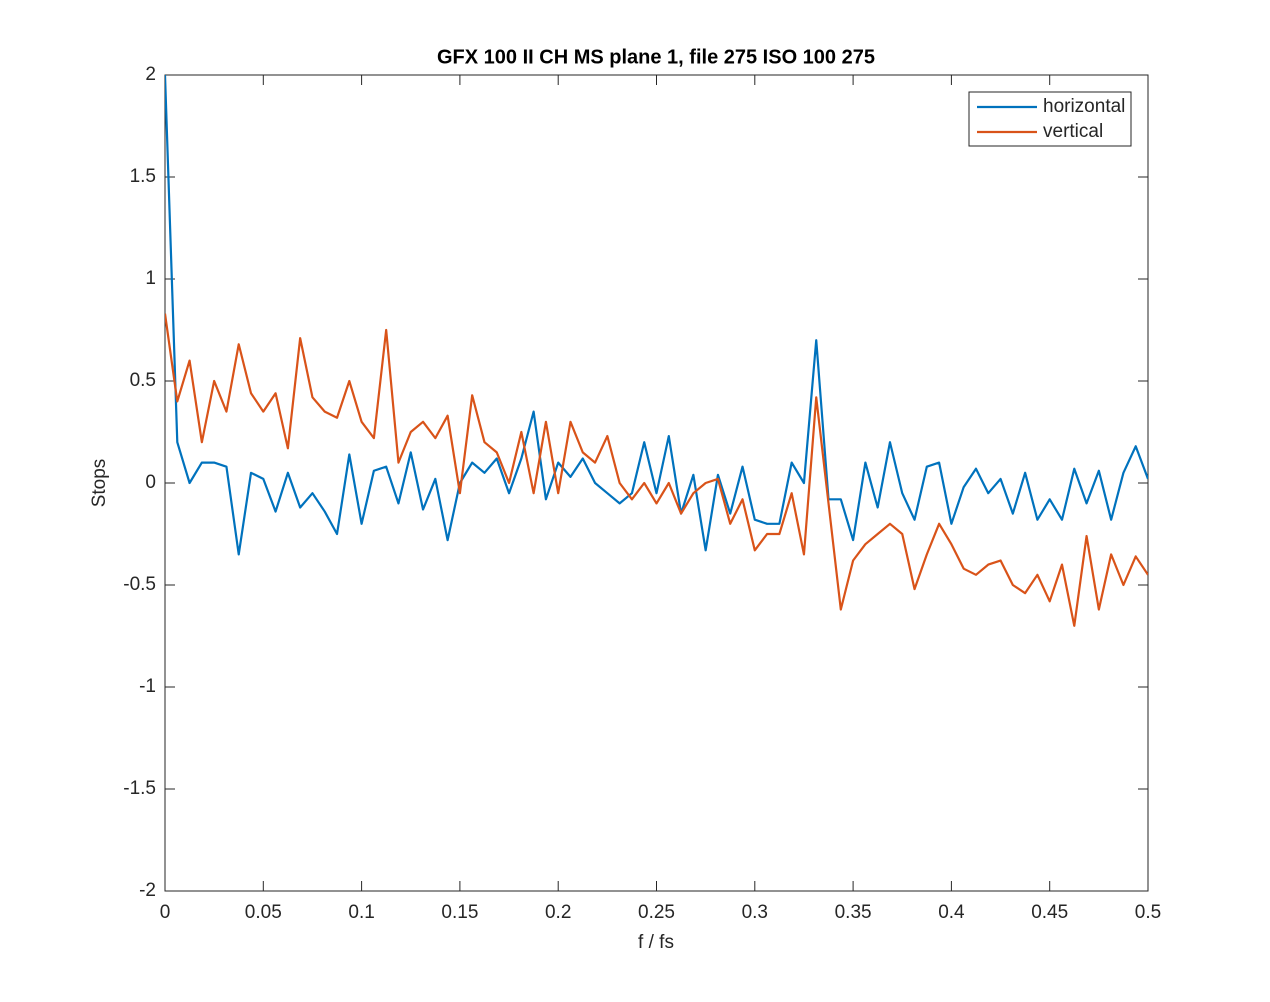  Describe the element at coordinates (656, 912) in the screenshot. I see `x-tick-label: 0.25` at that location.